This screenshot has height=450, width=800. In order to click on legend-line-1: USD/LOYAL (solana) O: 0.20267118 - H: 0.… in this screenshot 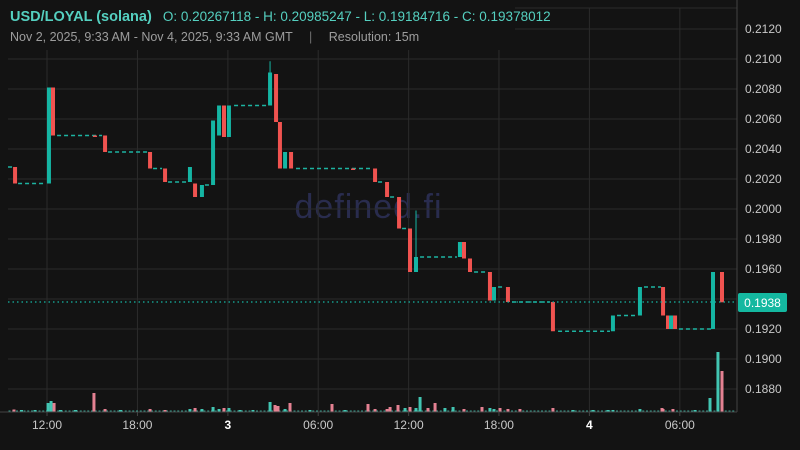, I will do `click(280, 17)`.